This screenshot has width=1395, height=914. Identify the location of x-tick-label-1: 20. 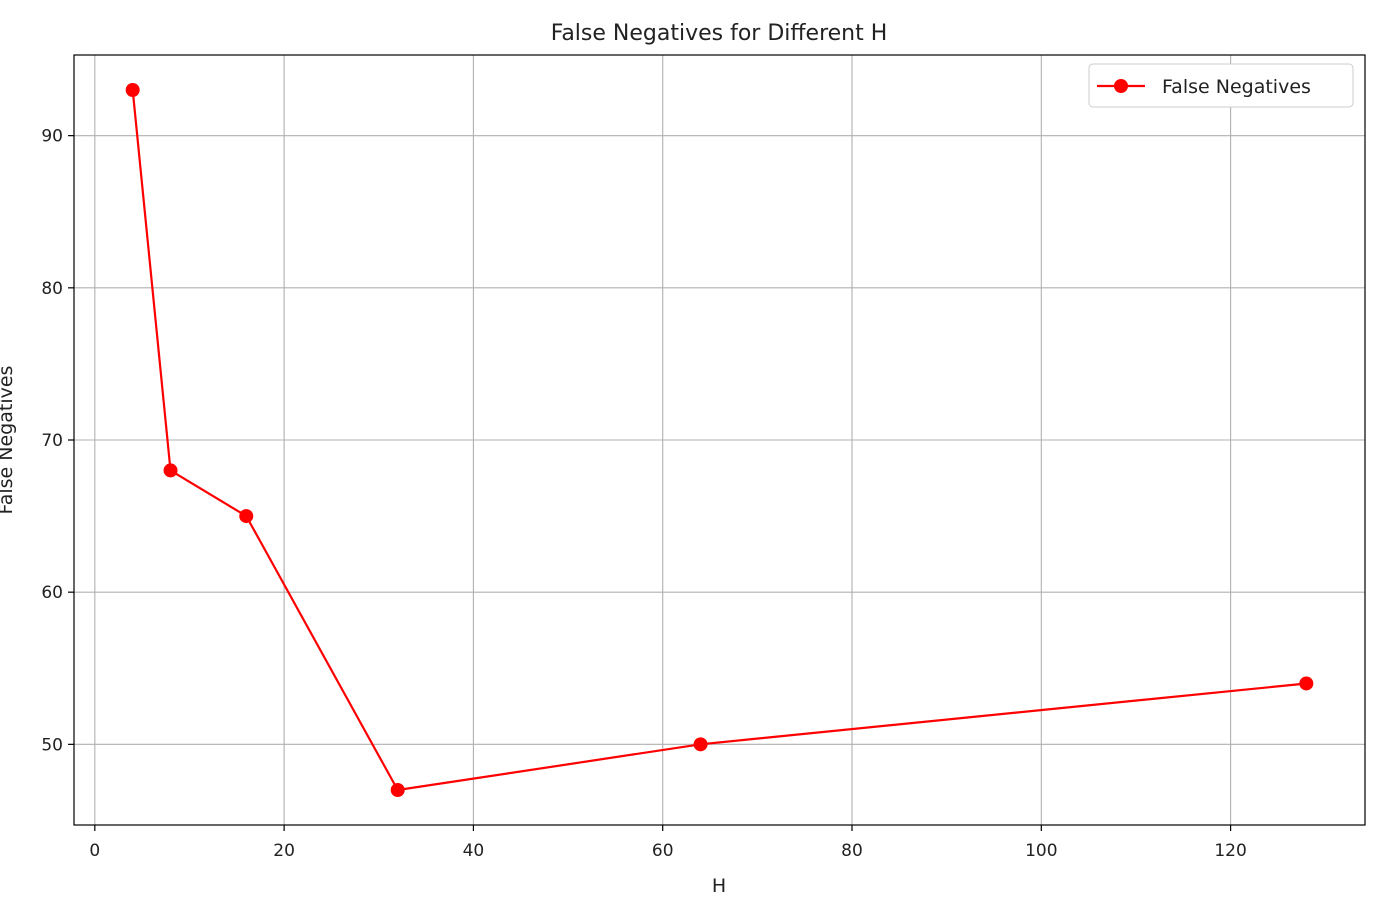
(284, 851).